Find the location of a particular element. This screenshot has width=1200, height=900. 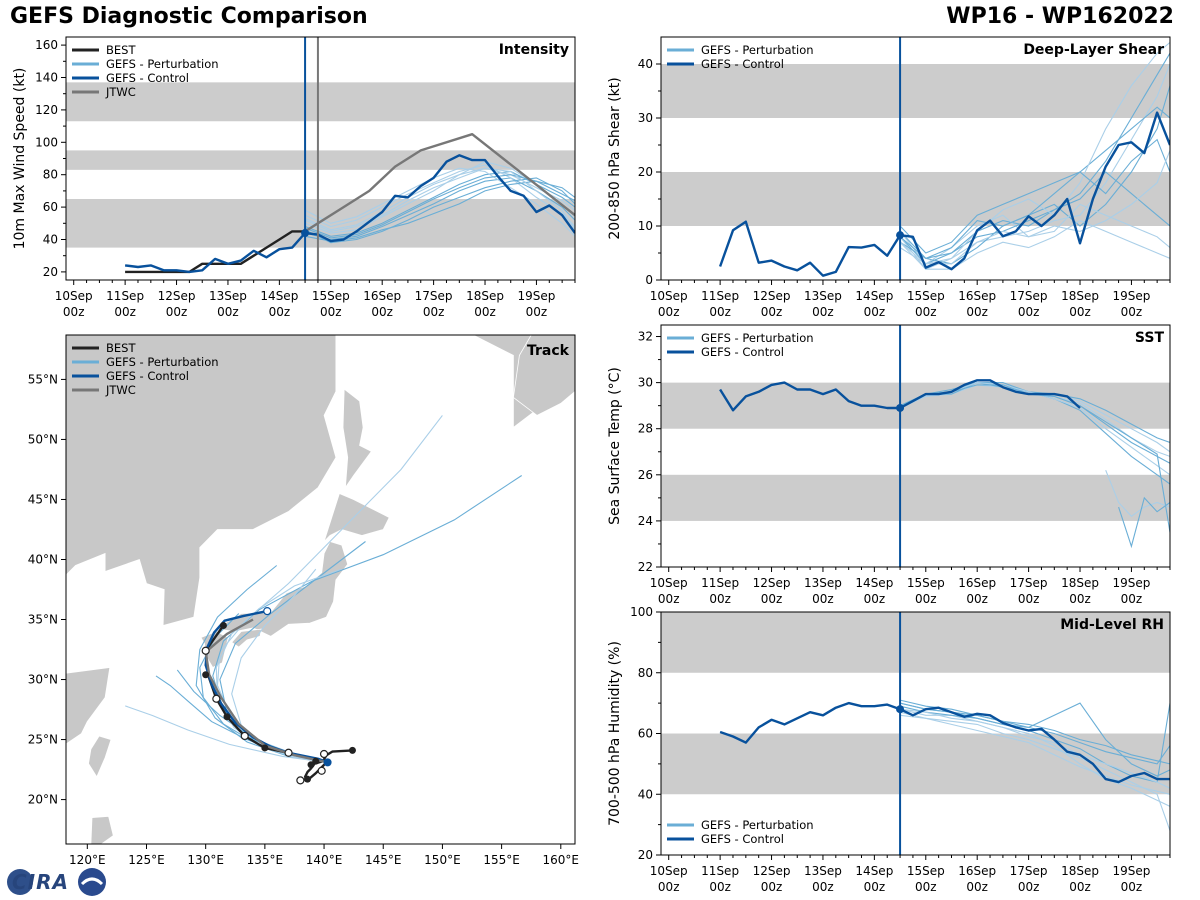

rh-xtick-label-date: 11Sep is located at coordinates (720, 871).